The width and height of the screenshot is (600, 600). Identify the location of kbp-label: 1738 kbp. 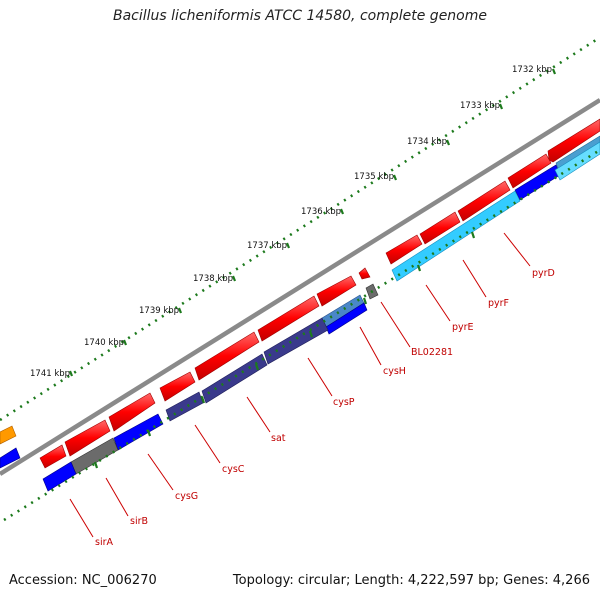
(213, 279).